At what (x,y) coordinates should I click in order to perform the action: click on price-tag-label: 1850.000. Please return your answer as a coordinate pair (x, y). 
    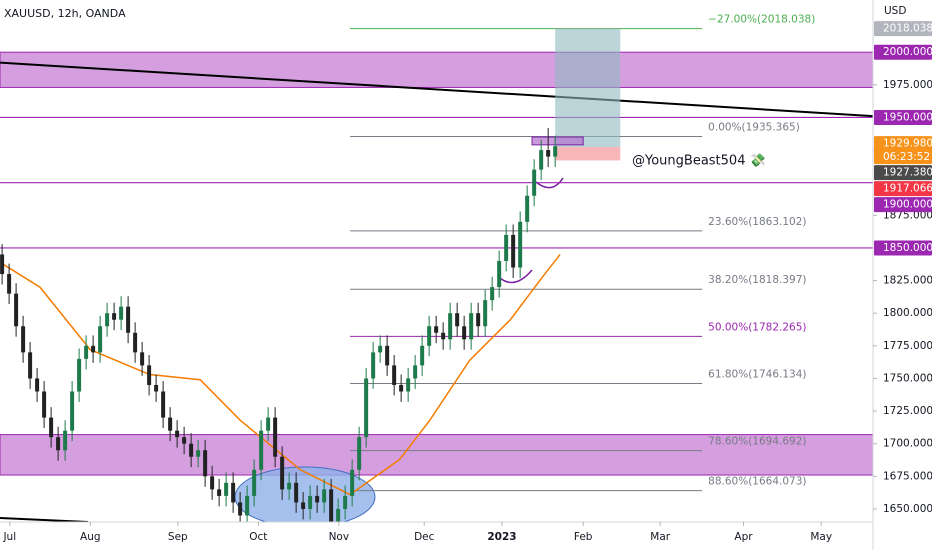
    Looking at the image, I should click on (907, 248).